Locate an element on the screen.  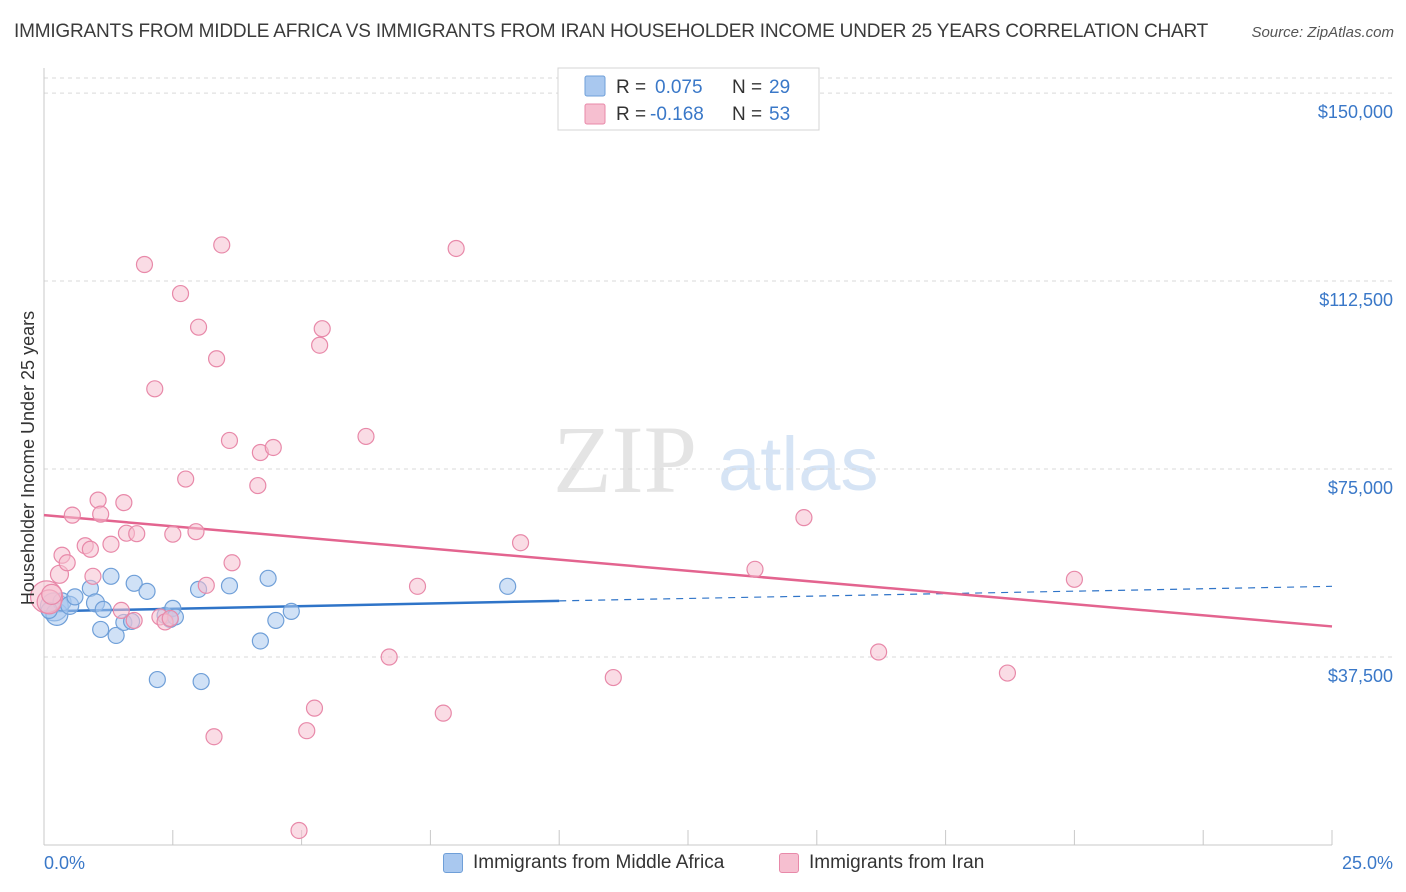
legend-swatch-pink is located at coordinates (595, 114).